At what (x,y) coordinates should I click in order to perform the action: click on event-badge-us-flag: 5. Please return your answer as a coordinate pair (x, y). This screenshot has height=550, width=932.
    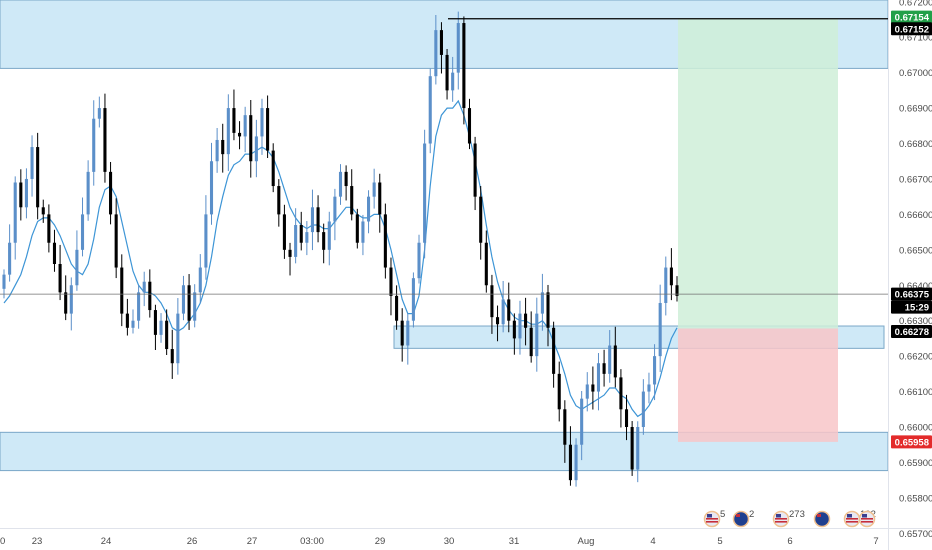
    Looking at the image, I should click on (714, 518).